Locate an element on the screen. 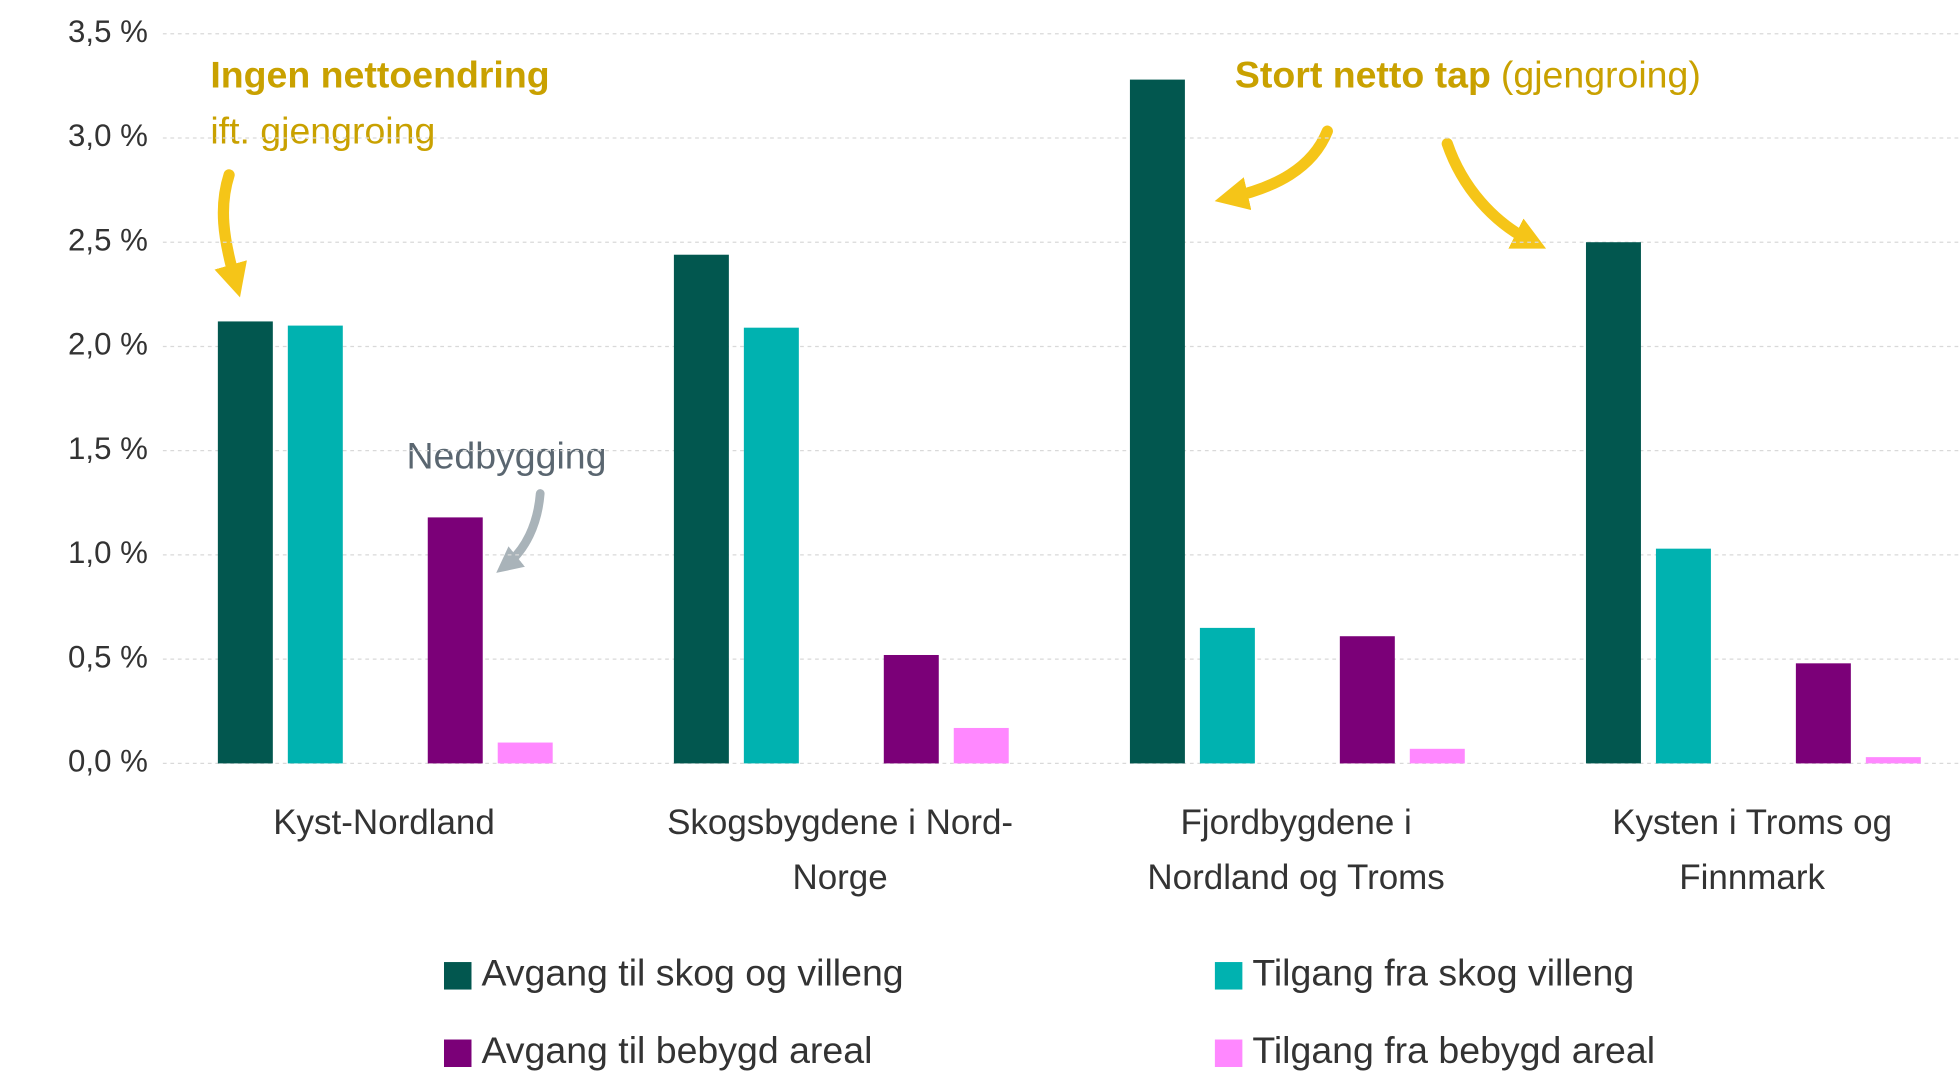  annotation: Stort netto tap (gjengroing) is located at coordinates (1468, 74).